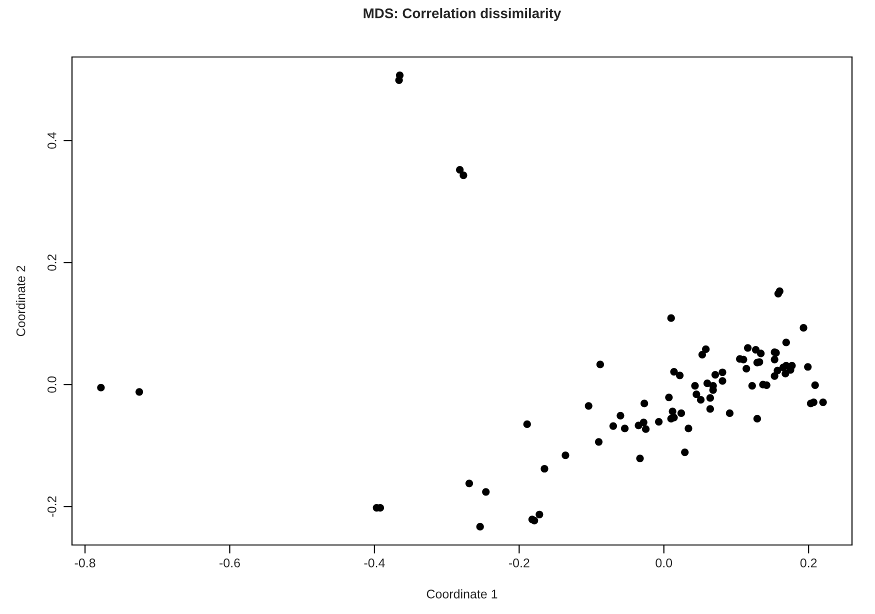 Image resolution: width=875 pixels, height=614 pixels. What do you see at coordinates (21, 301) in the screenshot?
I see `y-axis-title: Coordinate 2` at bounding box center [21, 301].